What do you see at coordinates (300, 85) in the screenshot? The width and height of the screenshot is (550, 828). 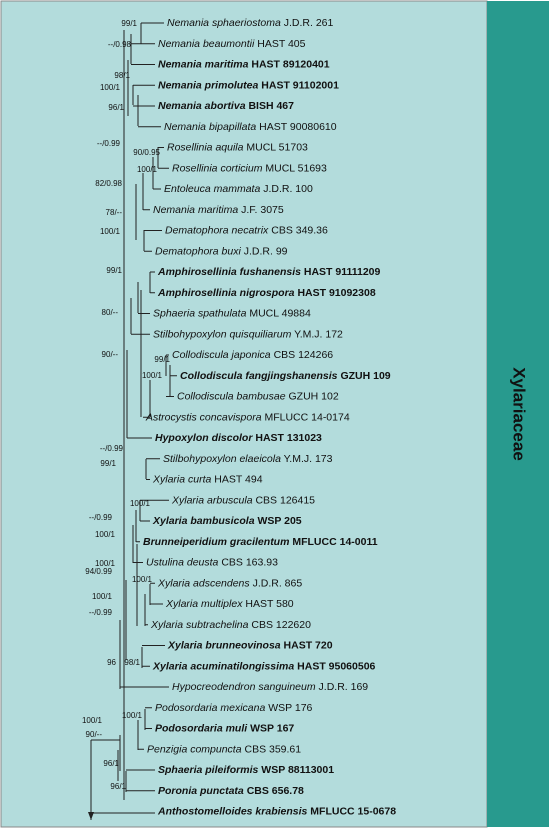 I see `voucher: HAST 91102001` at bounding box center [300, 85].